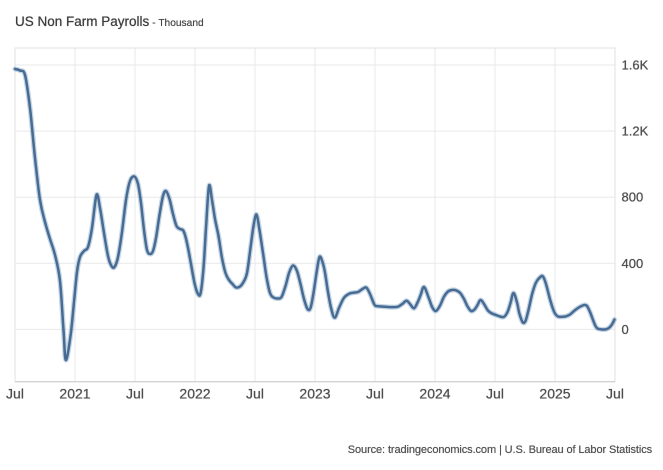 The image size is (663, 470). Describe the element at coordinates (635, 131) in the screenshot. I see `svg-text: 1.2K` at that location.